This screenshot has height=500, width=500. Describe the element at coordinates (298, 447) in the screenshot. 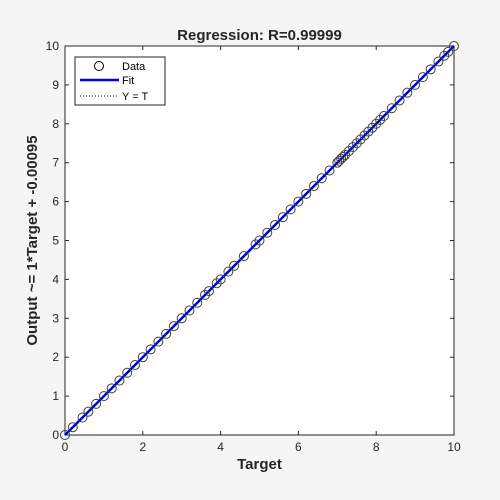

I see `x-tick-label: 6` at that location.